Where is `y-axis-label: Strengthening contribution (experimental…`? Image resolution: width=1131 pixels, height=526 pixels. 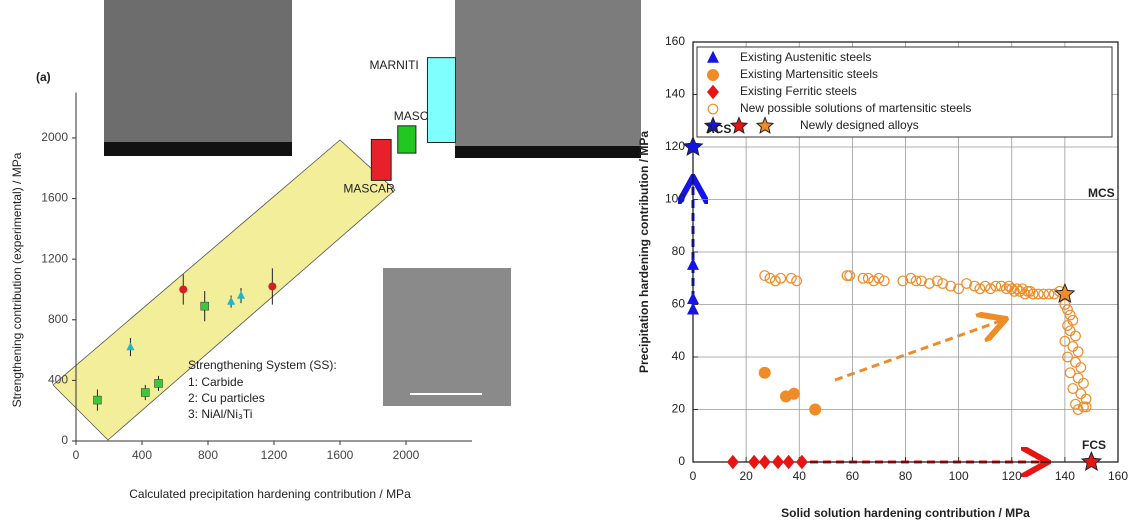
y-axis-label: Strengthening contribution (experimental… is located at coordinates (17, 279).